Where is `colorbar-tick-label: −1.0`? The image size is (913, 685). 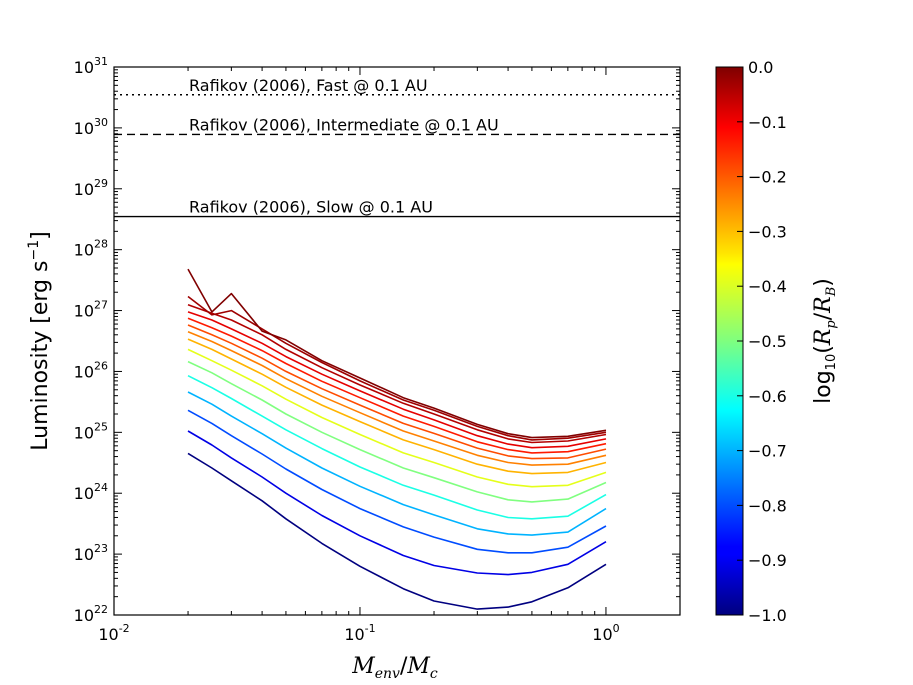
colorbar-tick-label: −1.0 is located at coordinates (767, 615).